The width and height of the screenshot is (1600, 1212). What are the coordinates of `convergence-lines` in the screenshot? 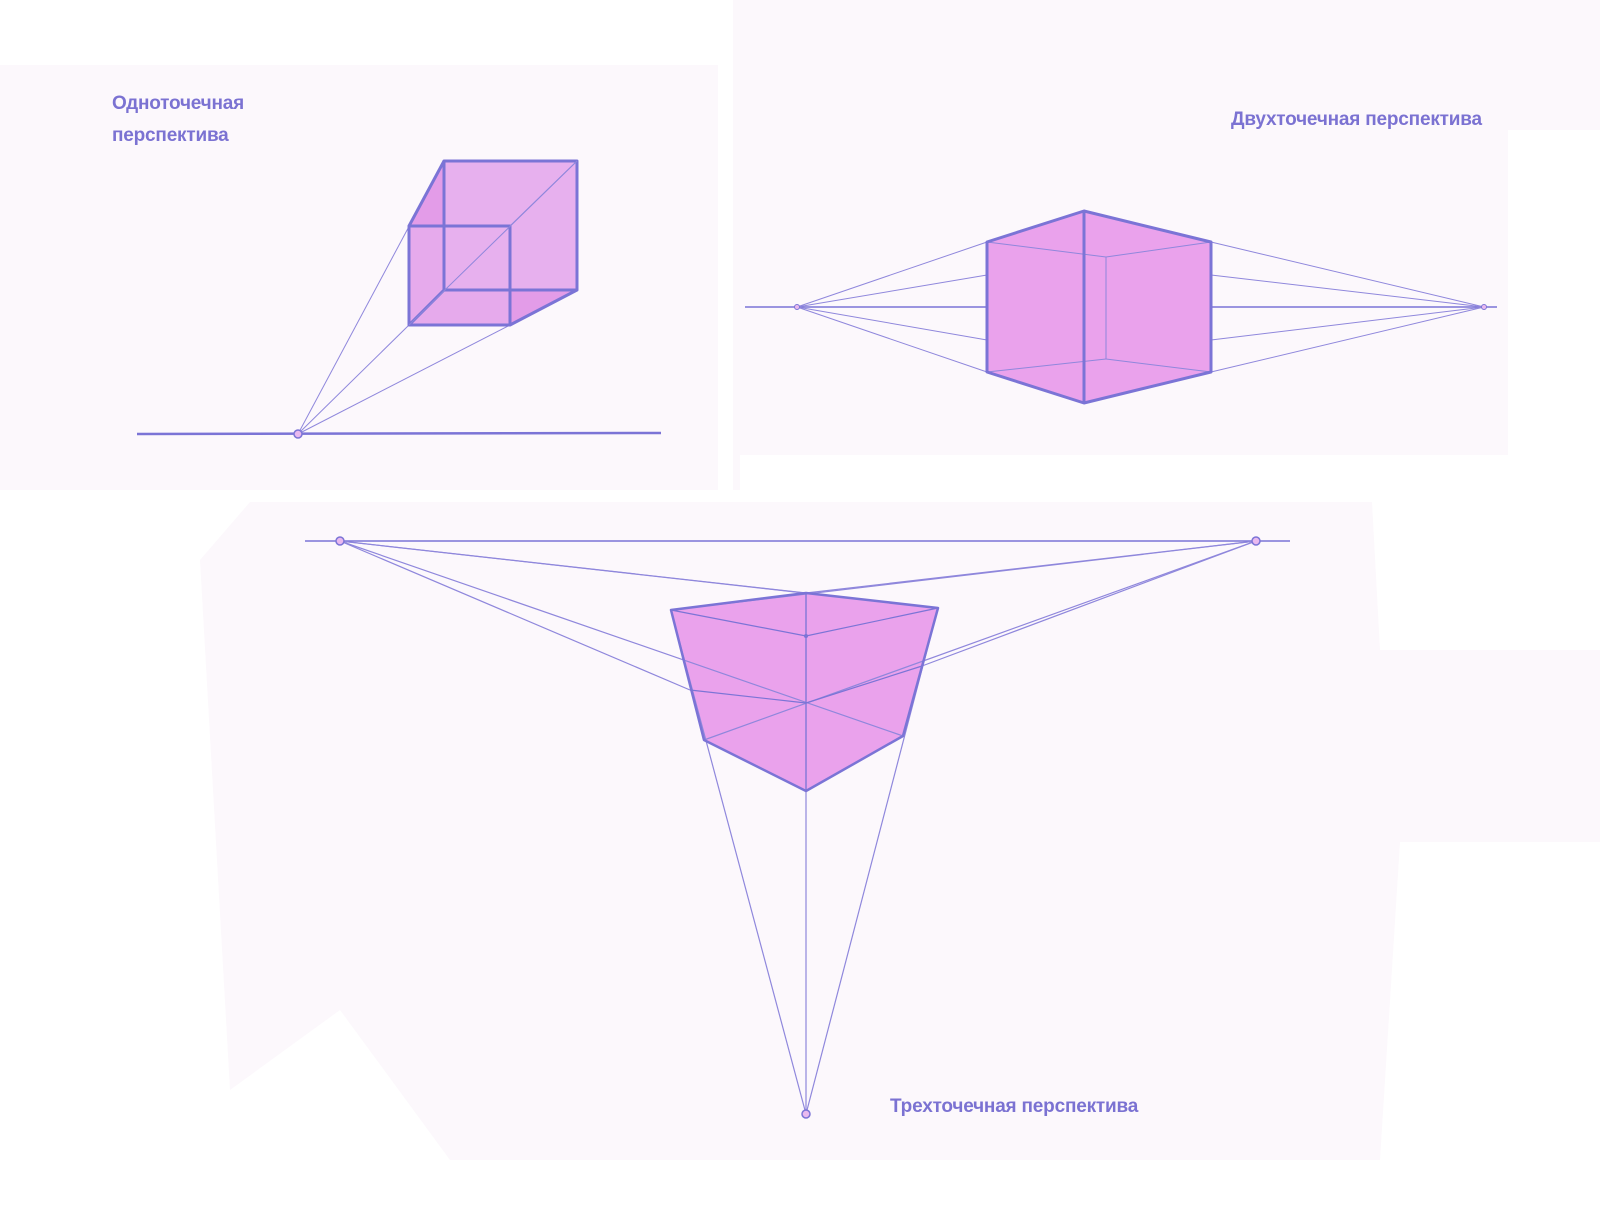 It's located at (1140, 307).